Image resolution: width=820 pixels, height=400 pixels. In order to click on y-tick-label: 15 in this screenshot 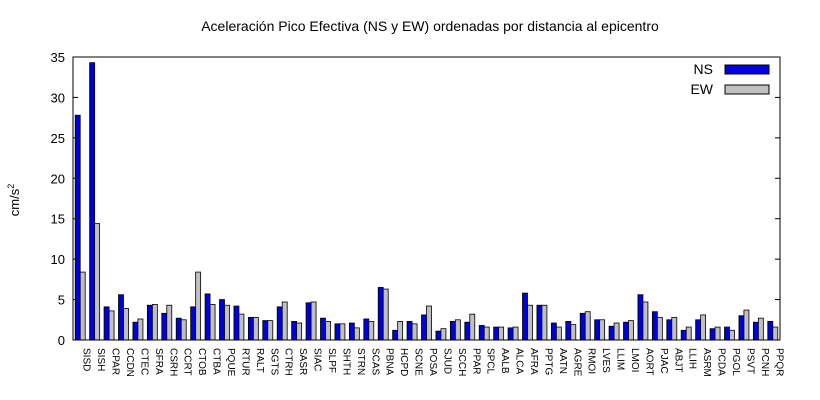, I will do `click(58, 219)`.